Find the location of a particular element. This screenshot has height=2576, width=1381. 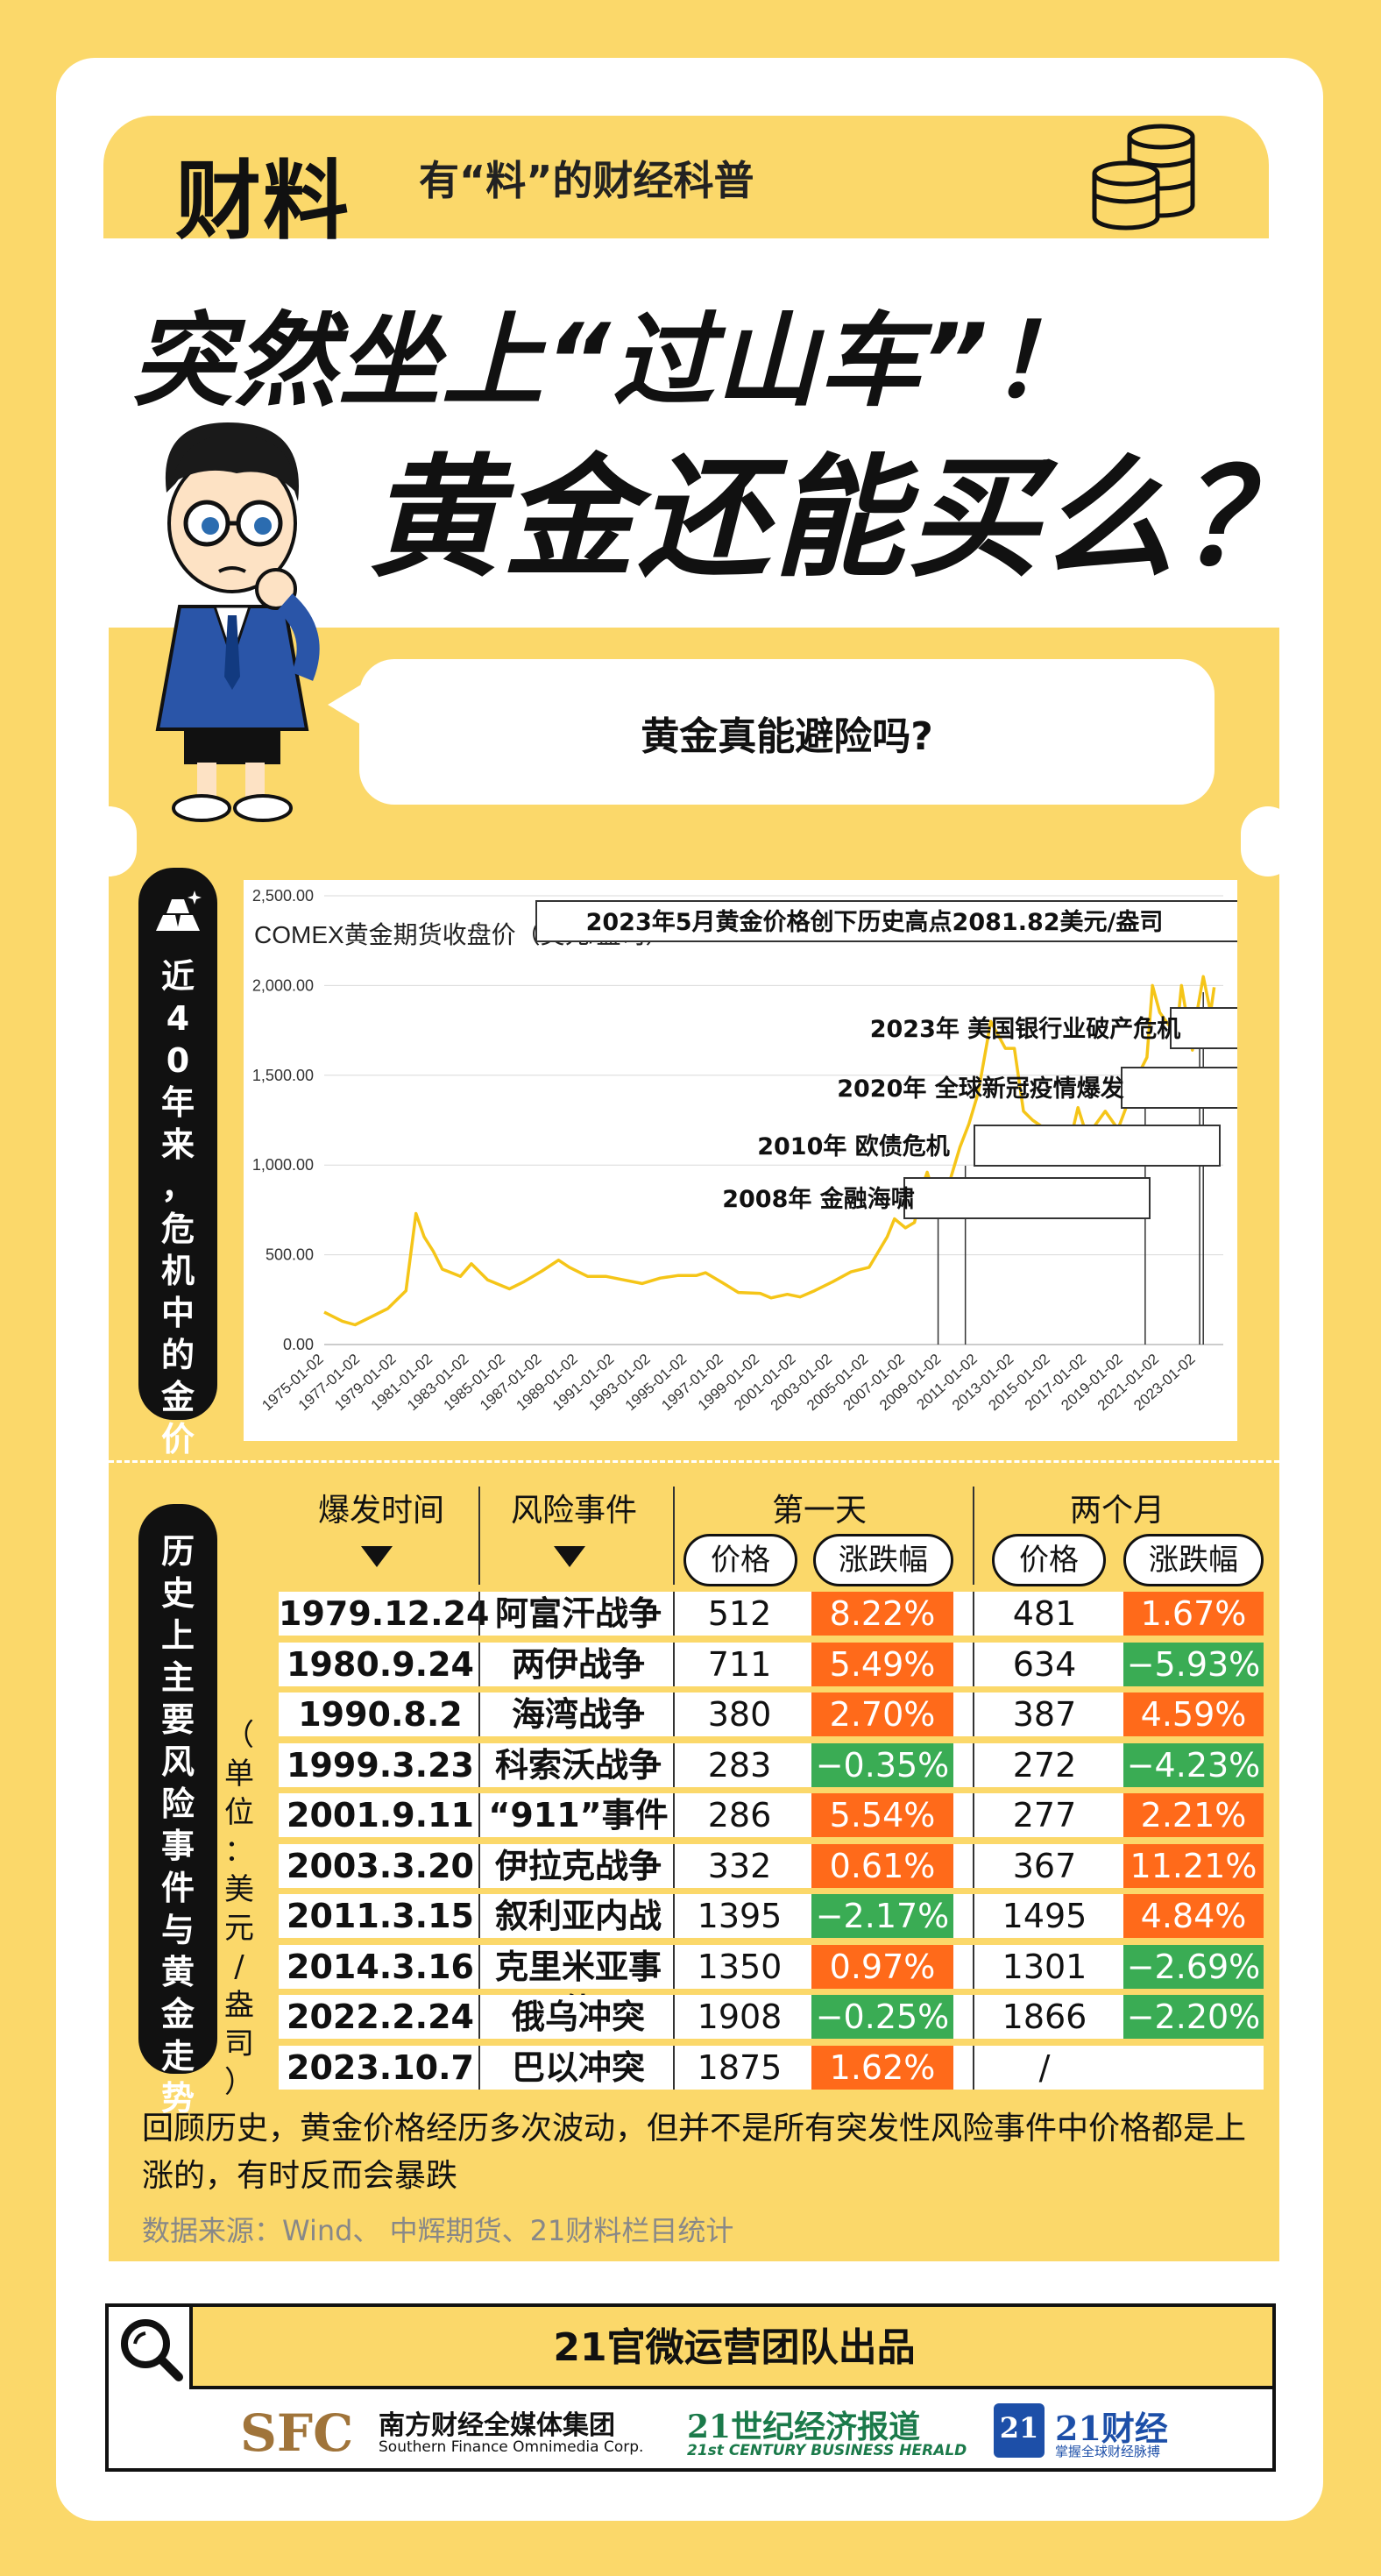

y-tick-label: 2,000.00 is located at coordinates (283, 985).